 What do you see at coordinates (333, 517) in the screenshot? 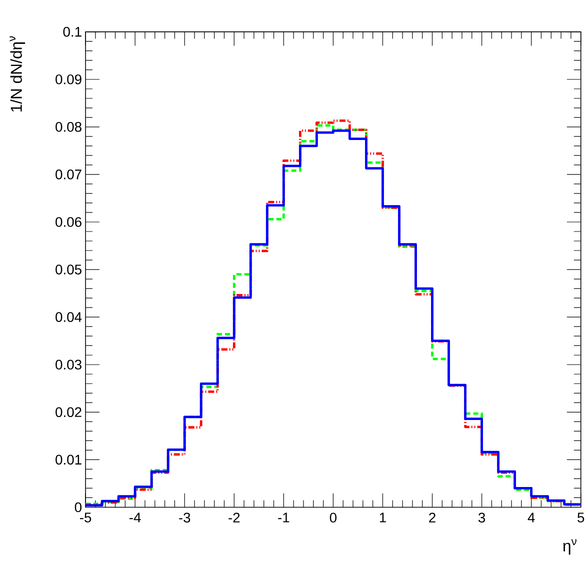
I see `x-tick-label: 0` at bounding box center [333, 517].